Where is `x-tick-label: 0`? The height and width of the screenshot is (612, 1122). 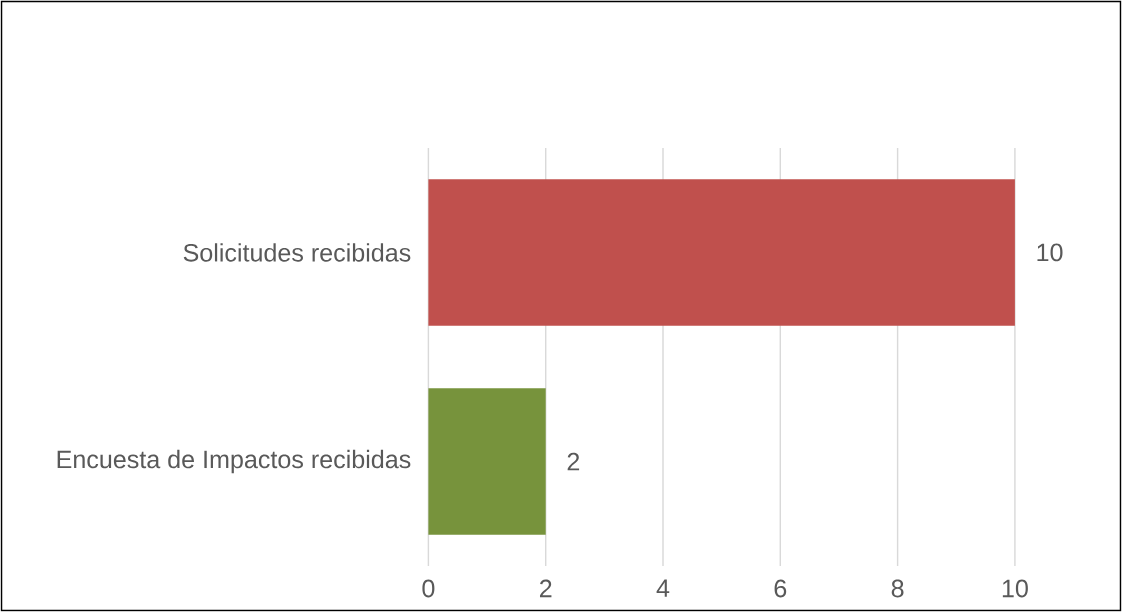 x-tick-label: 0 is located at coordinates (428, 588).